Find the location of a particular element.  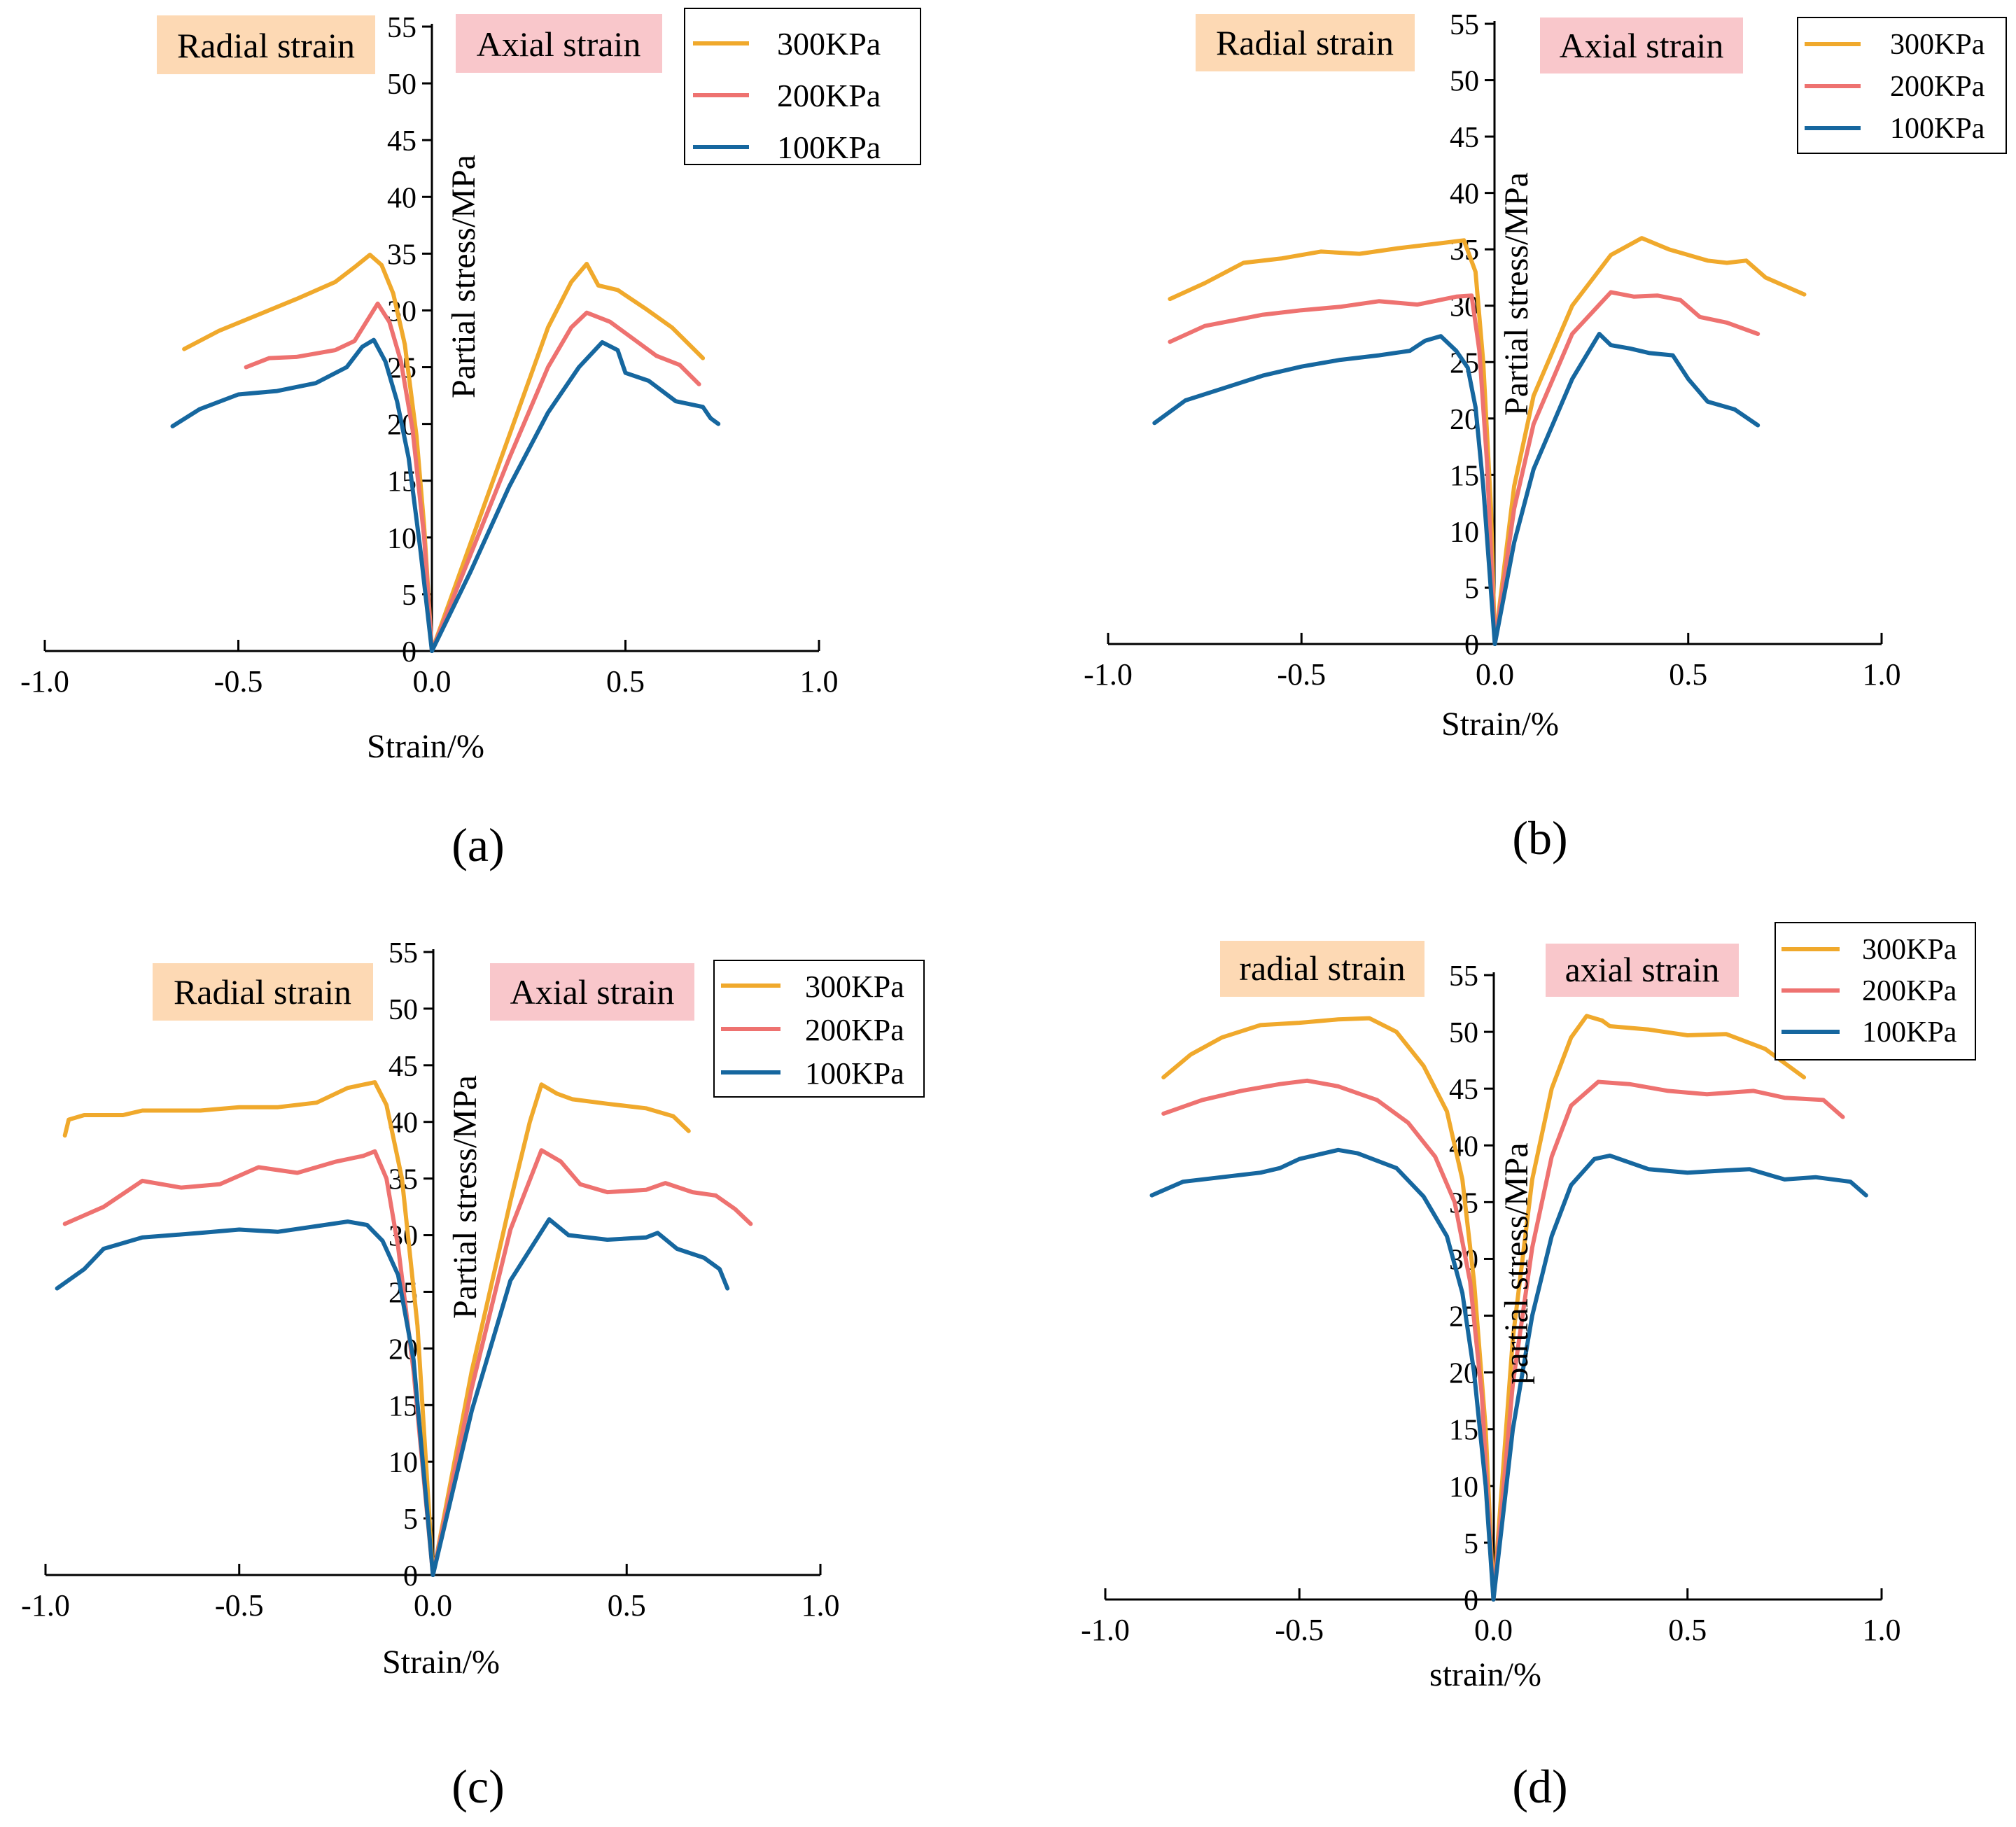

y-tick-label: 40 is located at coordinates (401, 198).